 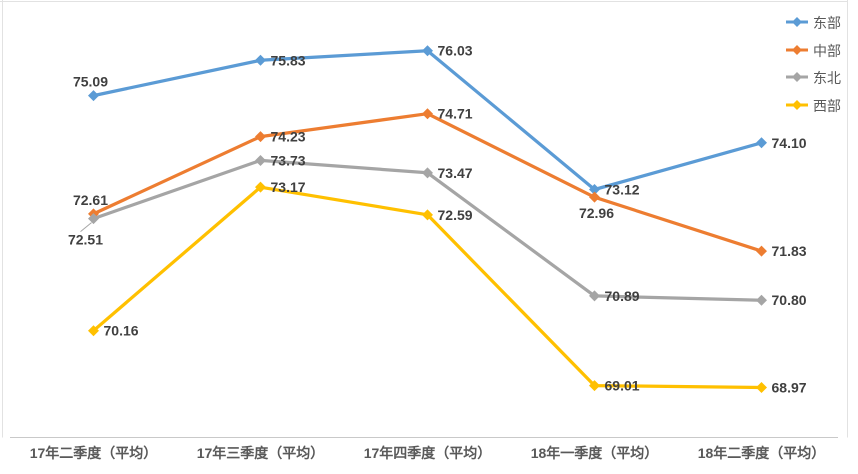 What do you see at coordinates (86, 227) in the screenshot?
I see `label-leader-line` at bounding box center [86, 227].